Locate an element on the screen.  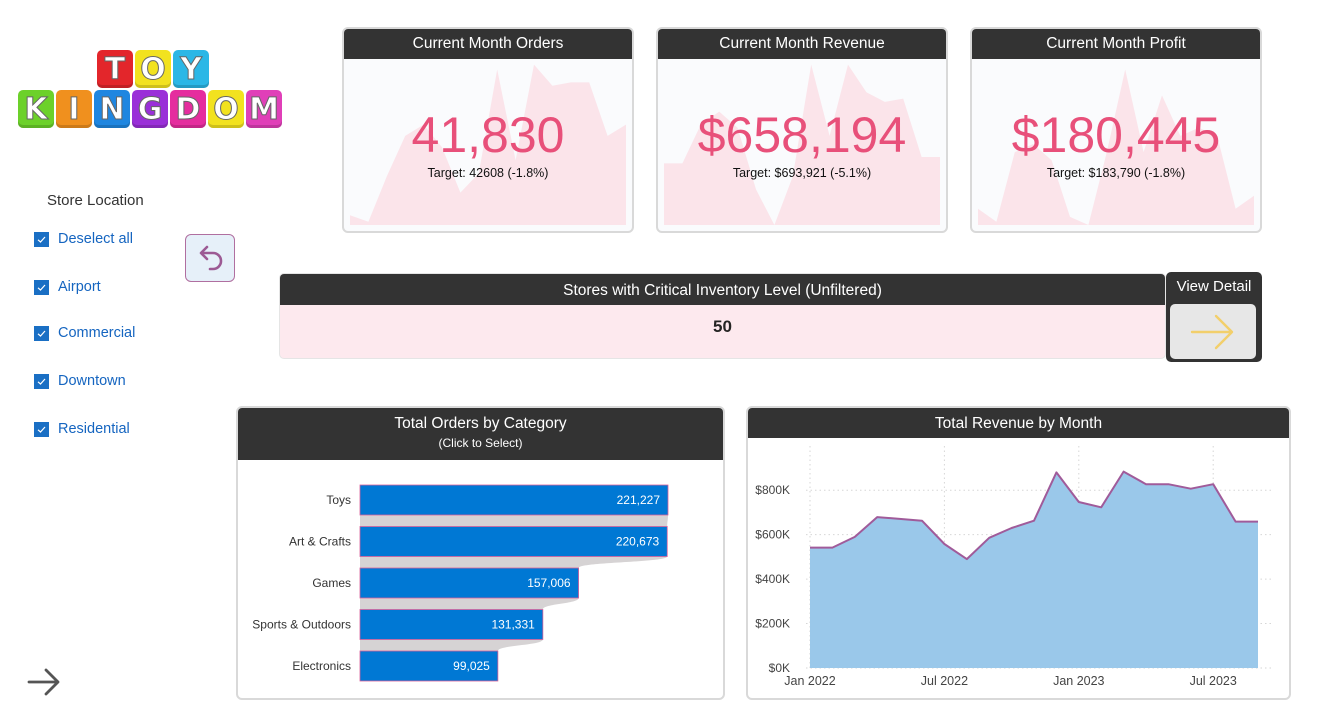
logo-letter-tile: M is located at coordinates (264, 109).